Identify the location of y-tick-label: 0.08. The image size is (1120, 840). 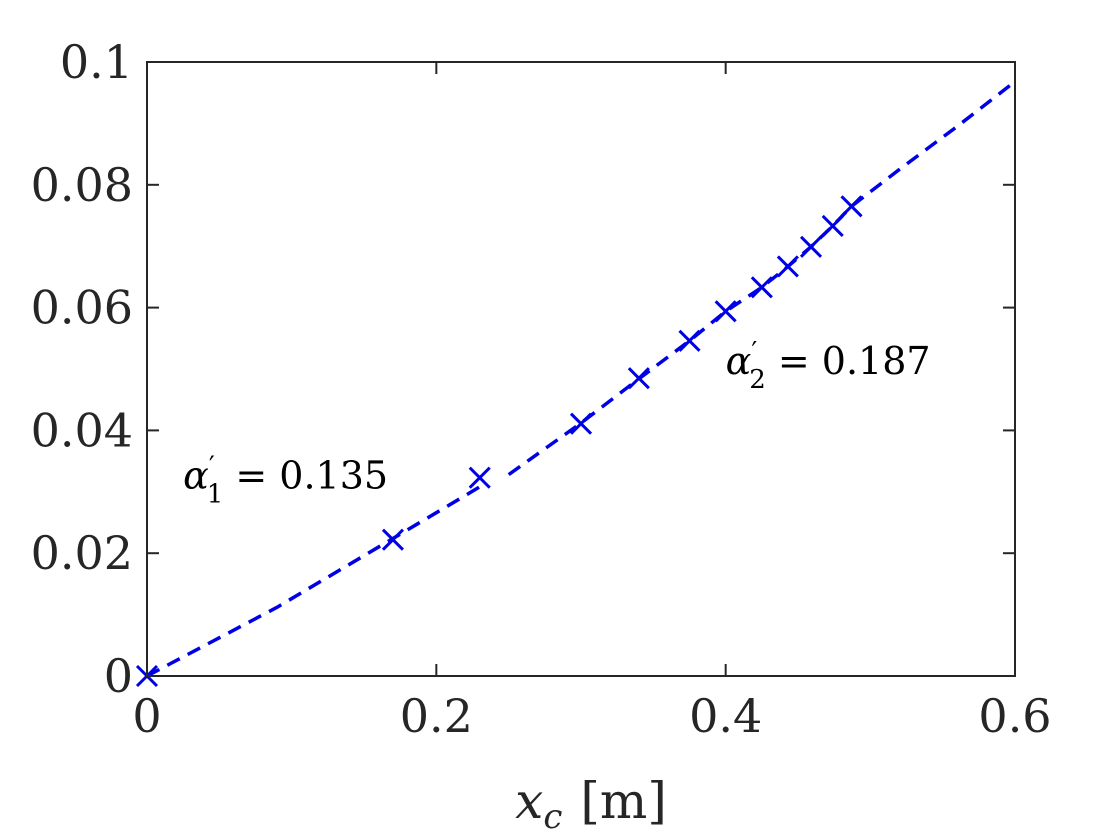
(82, 185).